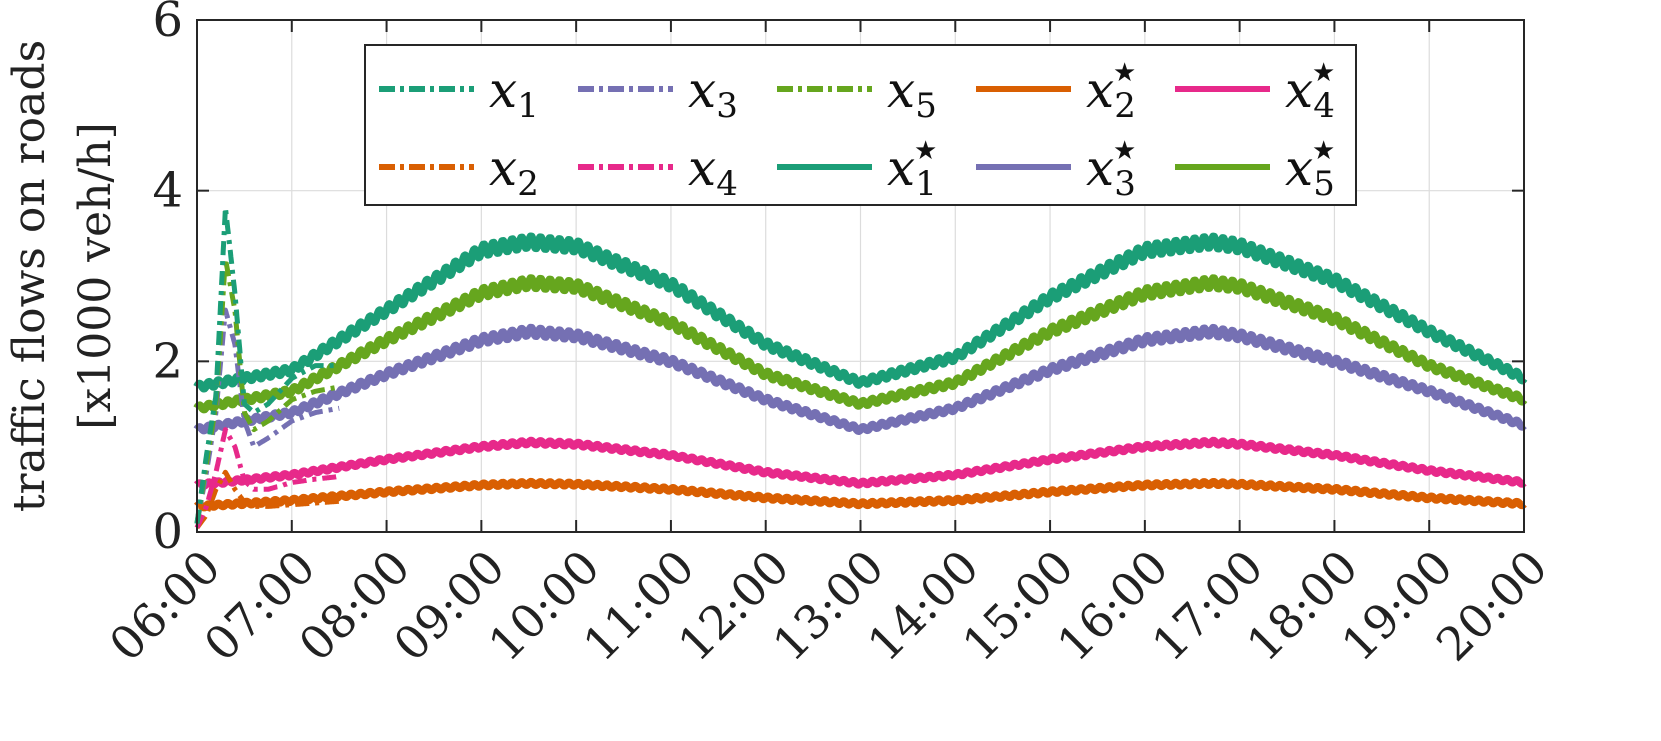 This screenshot has width=1661, height=741. I want to click on series-line-ref-x2, so click(860, 494).